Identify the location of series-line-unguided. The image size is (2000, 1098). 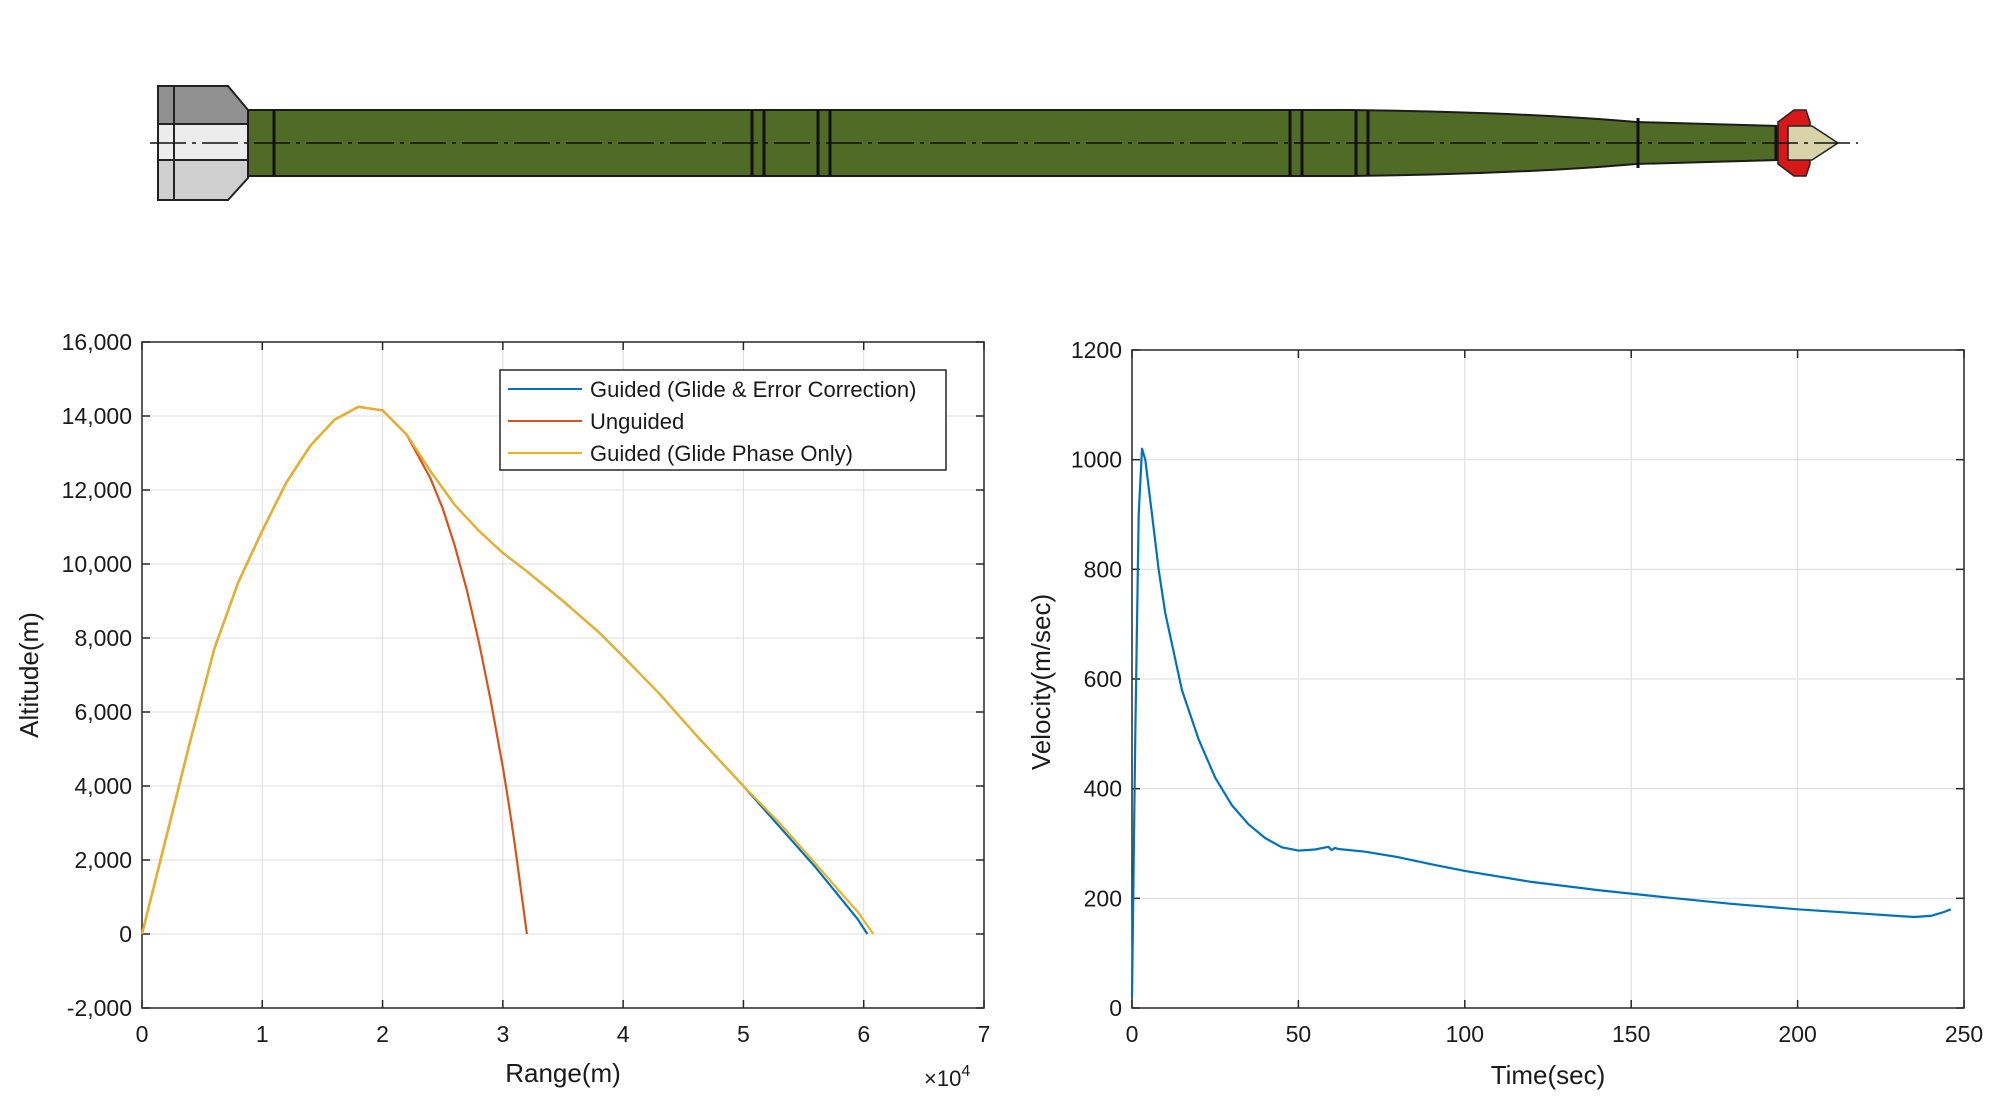
(334, 670).